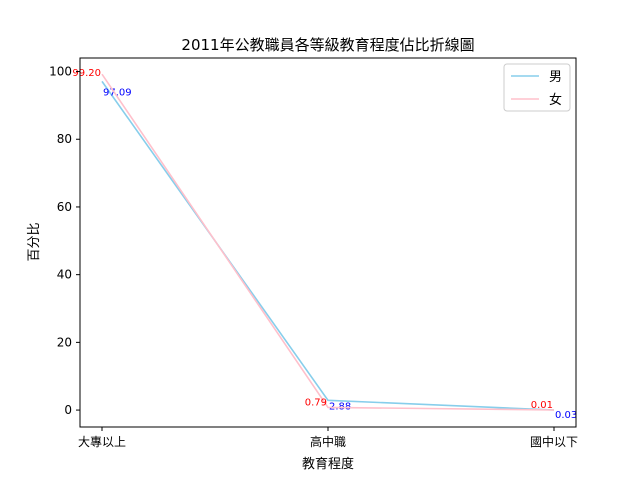 The height and width of the screenshot is (480, 640). Describe the element at coordinates (64, 275) in the screenshot. I see `y-tick-label: 40` at that location.